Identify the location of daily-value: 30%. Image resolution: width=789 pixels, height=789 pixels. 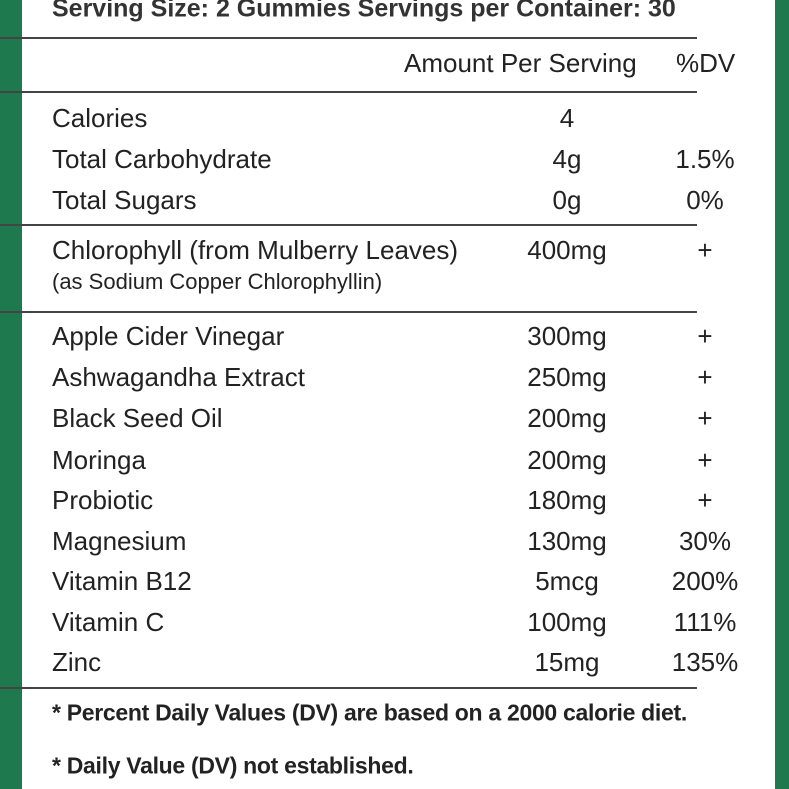
(705, 541).